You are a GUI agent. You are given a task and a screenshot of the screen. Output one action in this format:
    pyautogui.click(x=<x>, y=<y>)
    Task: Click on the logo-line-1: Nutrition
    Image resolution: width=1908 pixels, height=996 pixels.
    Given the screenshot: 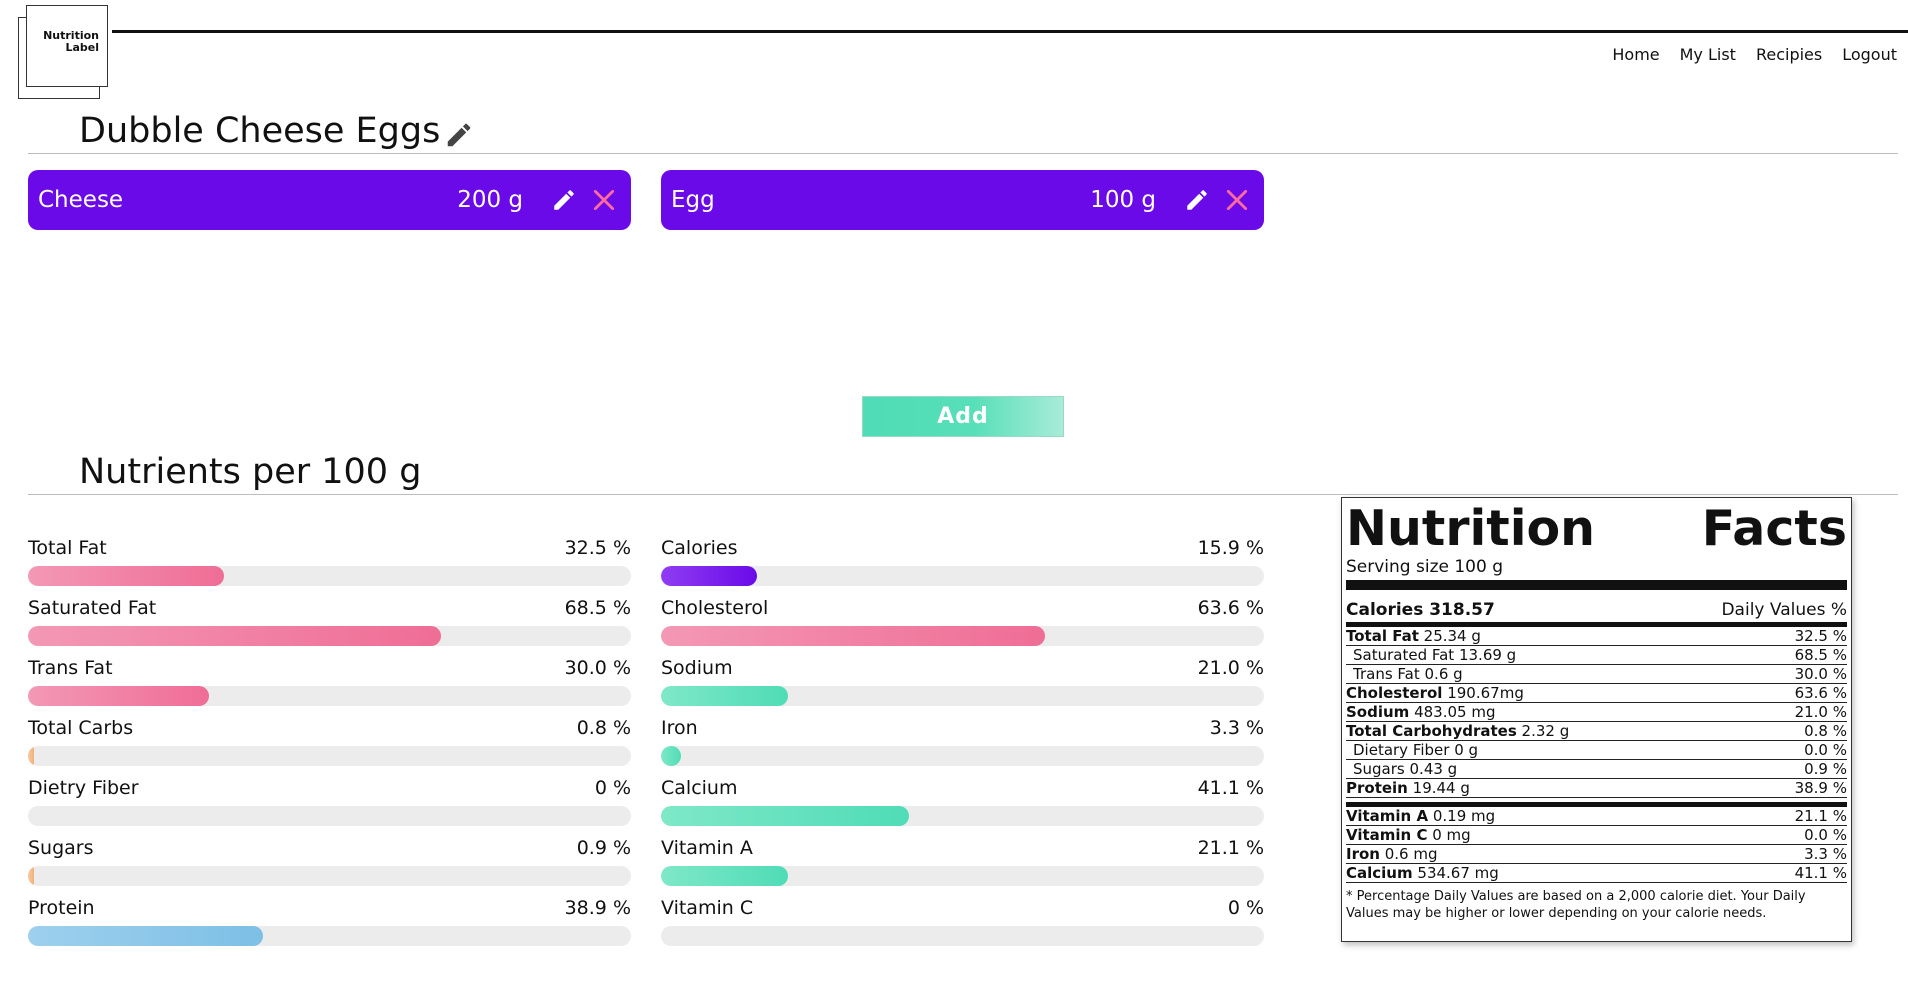 What is the action you would take?
    pyautogui.click(x=71, y=35)
    